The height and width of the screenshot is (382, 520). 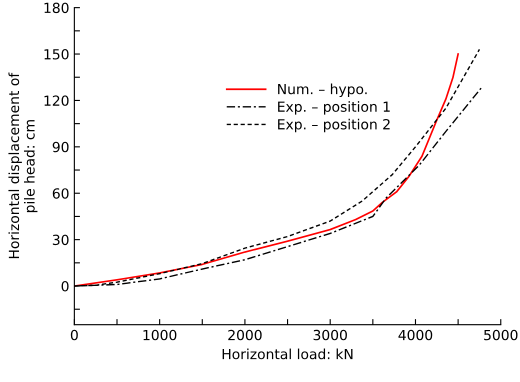 What do you see at coordinates (65, 286) in the screenshot?
I see `y-tick-label: 0` at bounding box center [65, 286].